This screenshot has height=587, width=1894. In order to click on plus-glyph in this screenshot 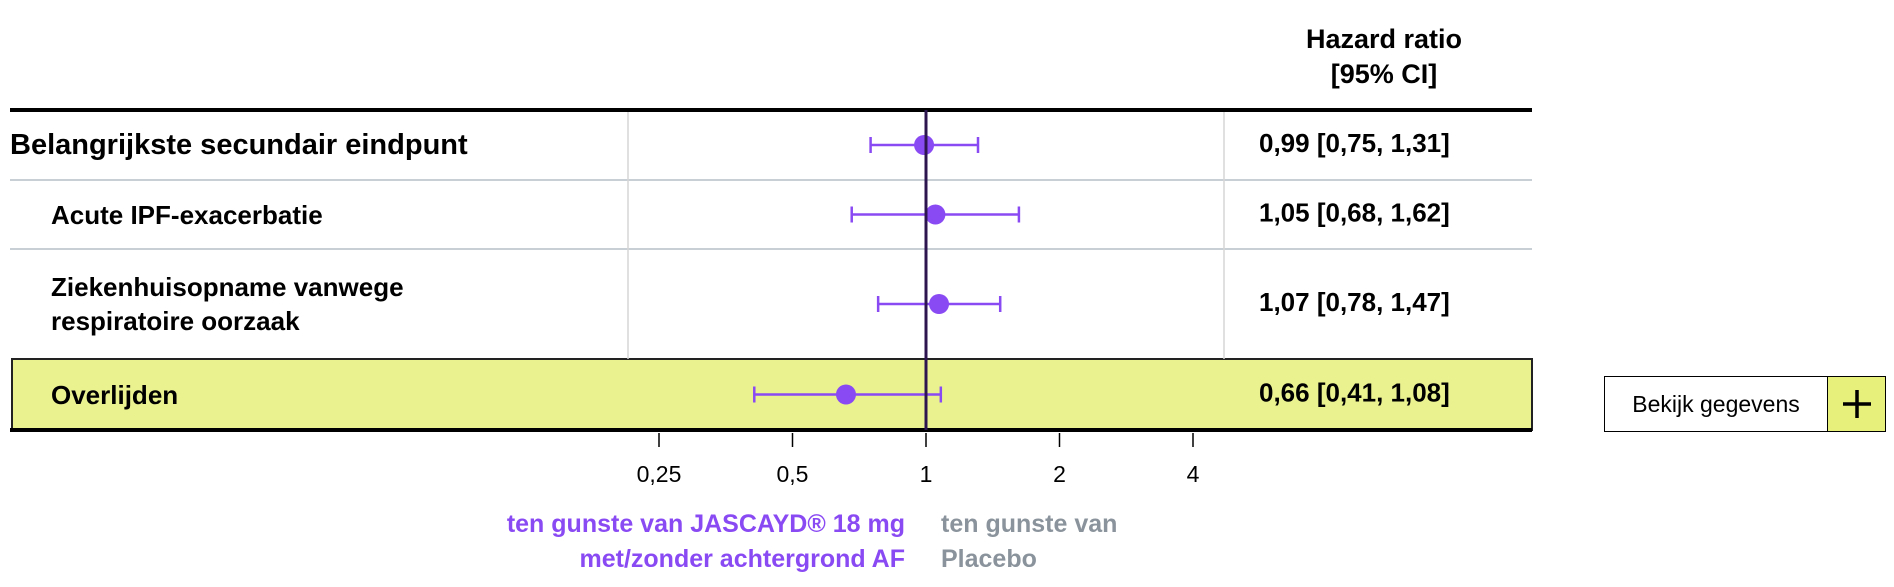, I will do `click(1856, 404)`.